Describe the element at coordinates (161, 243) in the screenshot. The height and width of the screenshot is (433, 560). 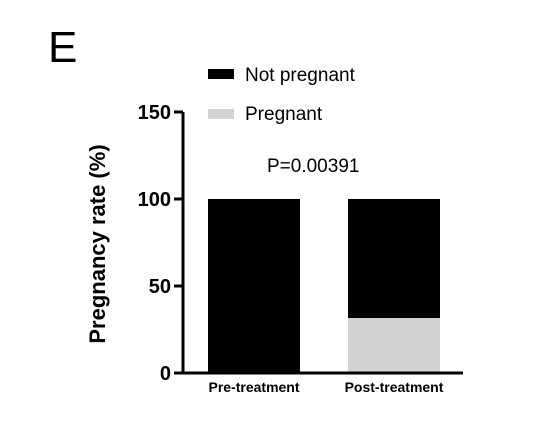
I see `y-axis: 0 50 100 150` at that location.